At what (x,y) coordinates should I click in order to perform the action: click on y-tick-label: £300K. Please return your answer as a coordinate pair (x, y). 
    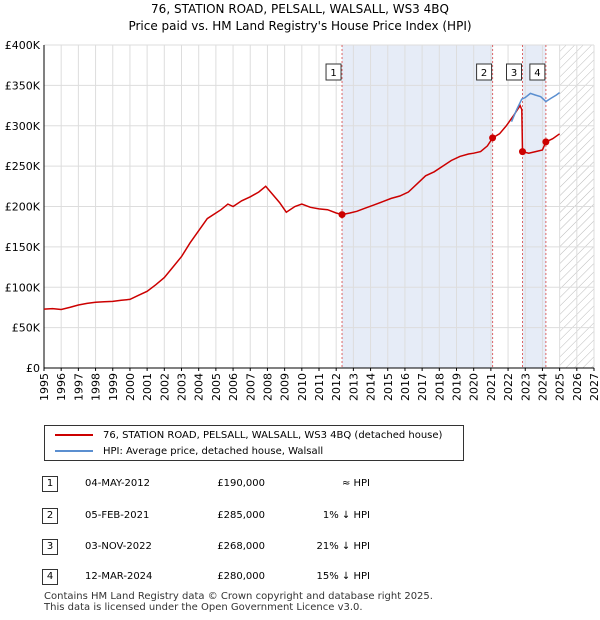
    Looking at the image, I should click on (23, 126).